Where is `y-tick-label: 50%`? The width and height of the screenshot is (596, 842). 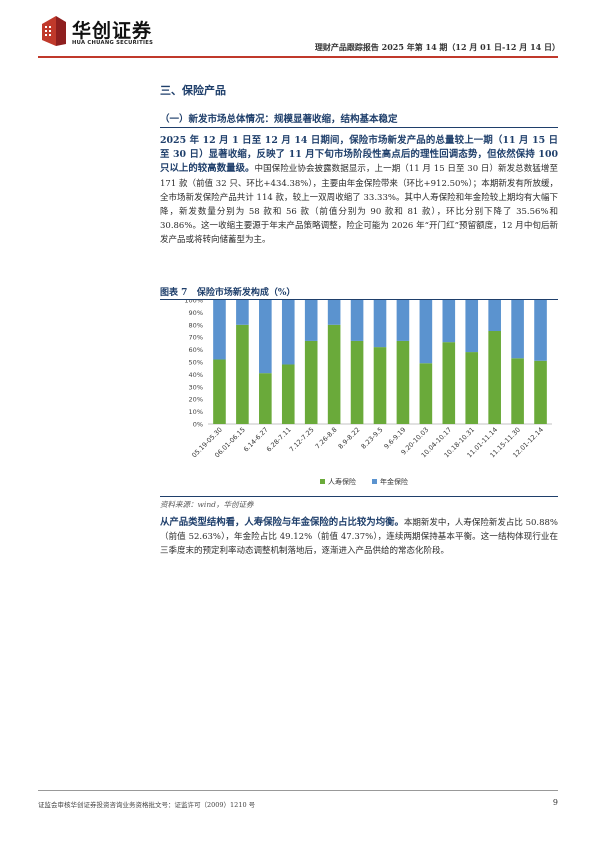
y-tick-label: 50% is located at coordinates (196, 363).